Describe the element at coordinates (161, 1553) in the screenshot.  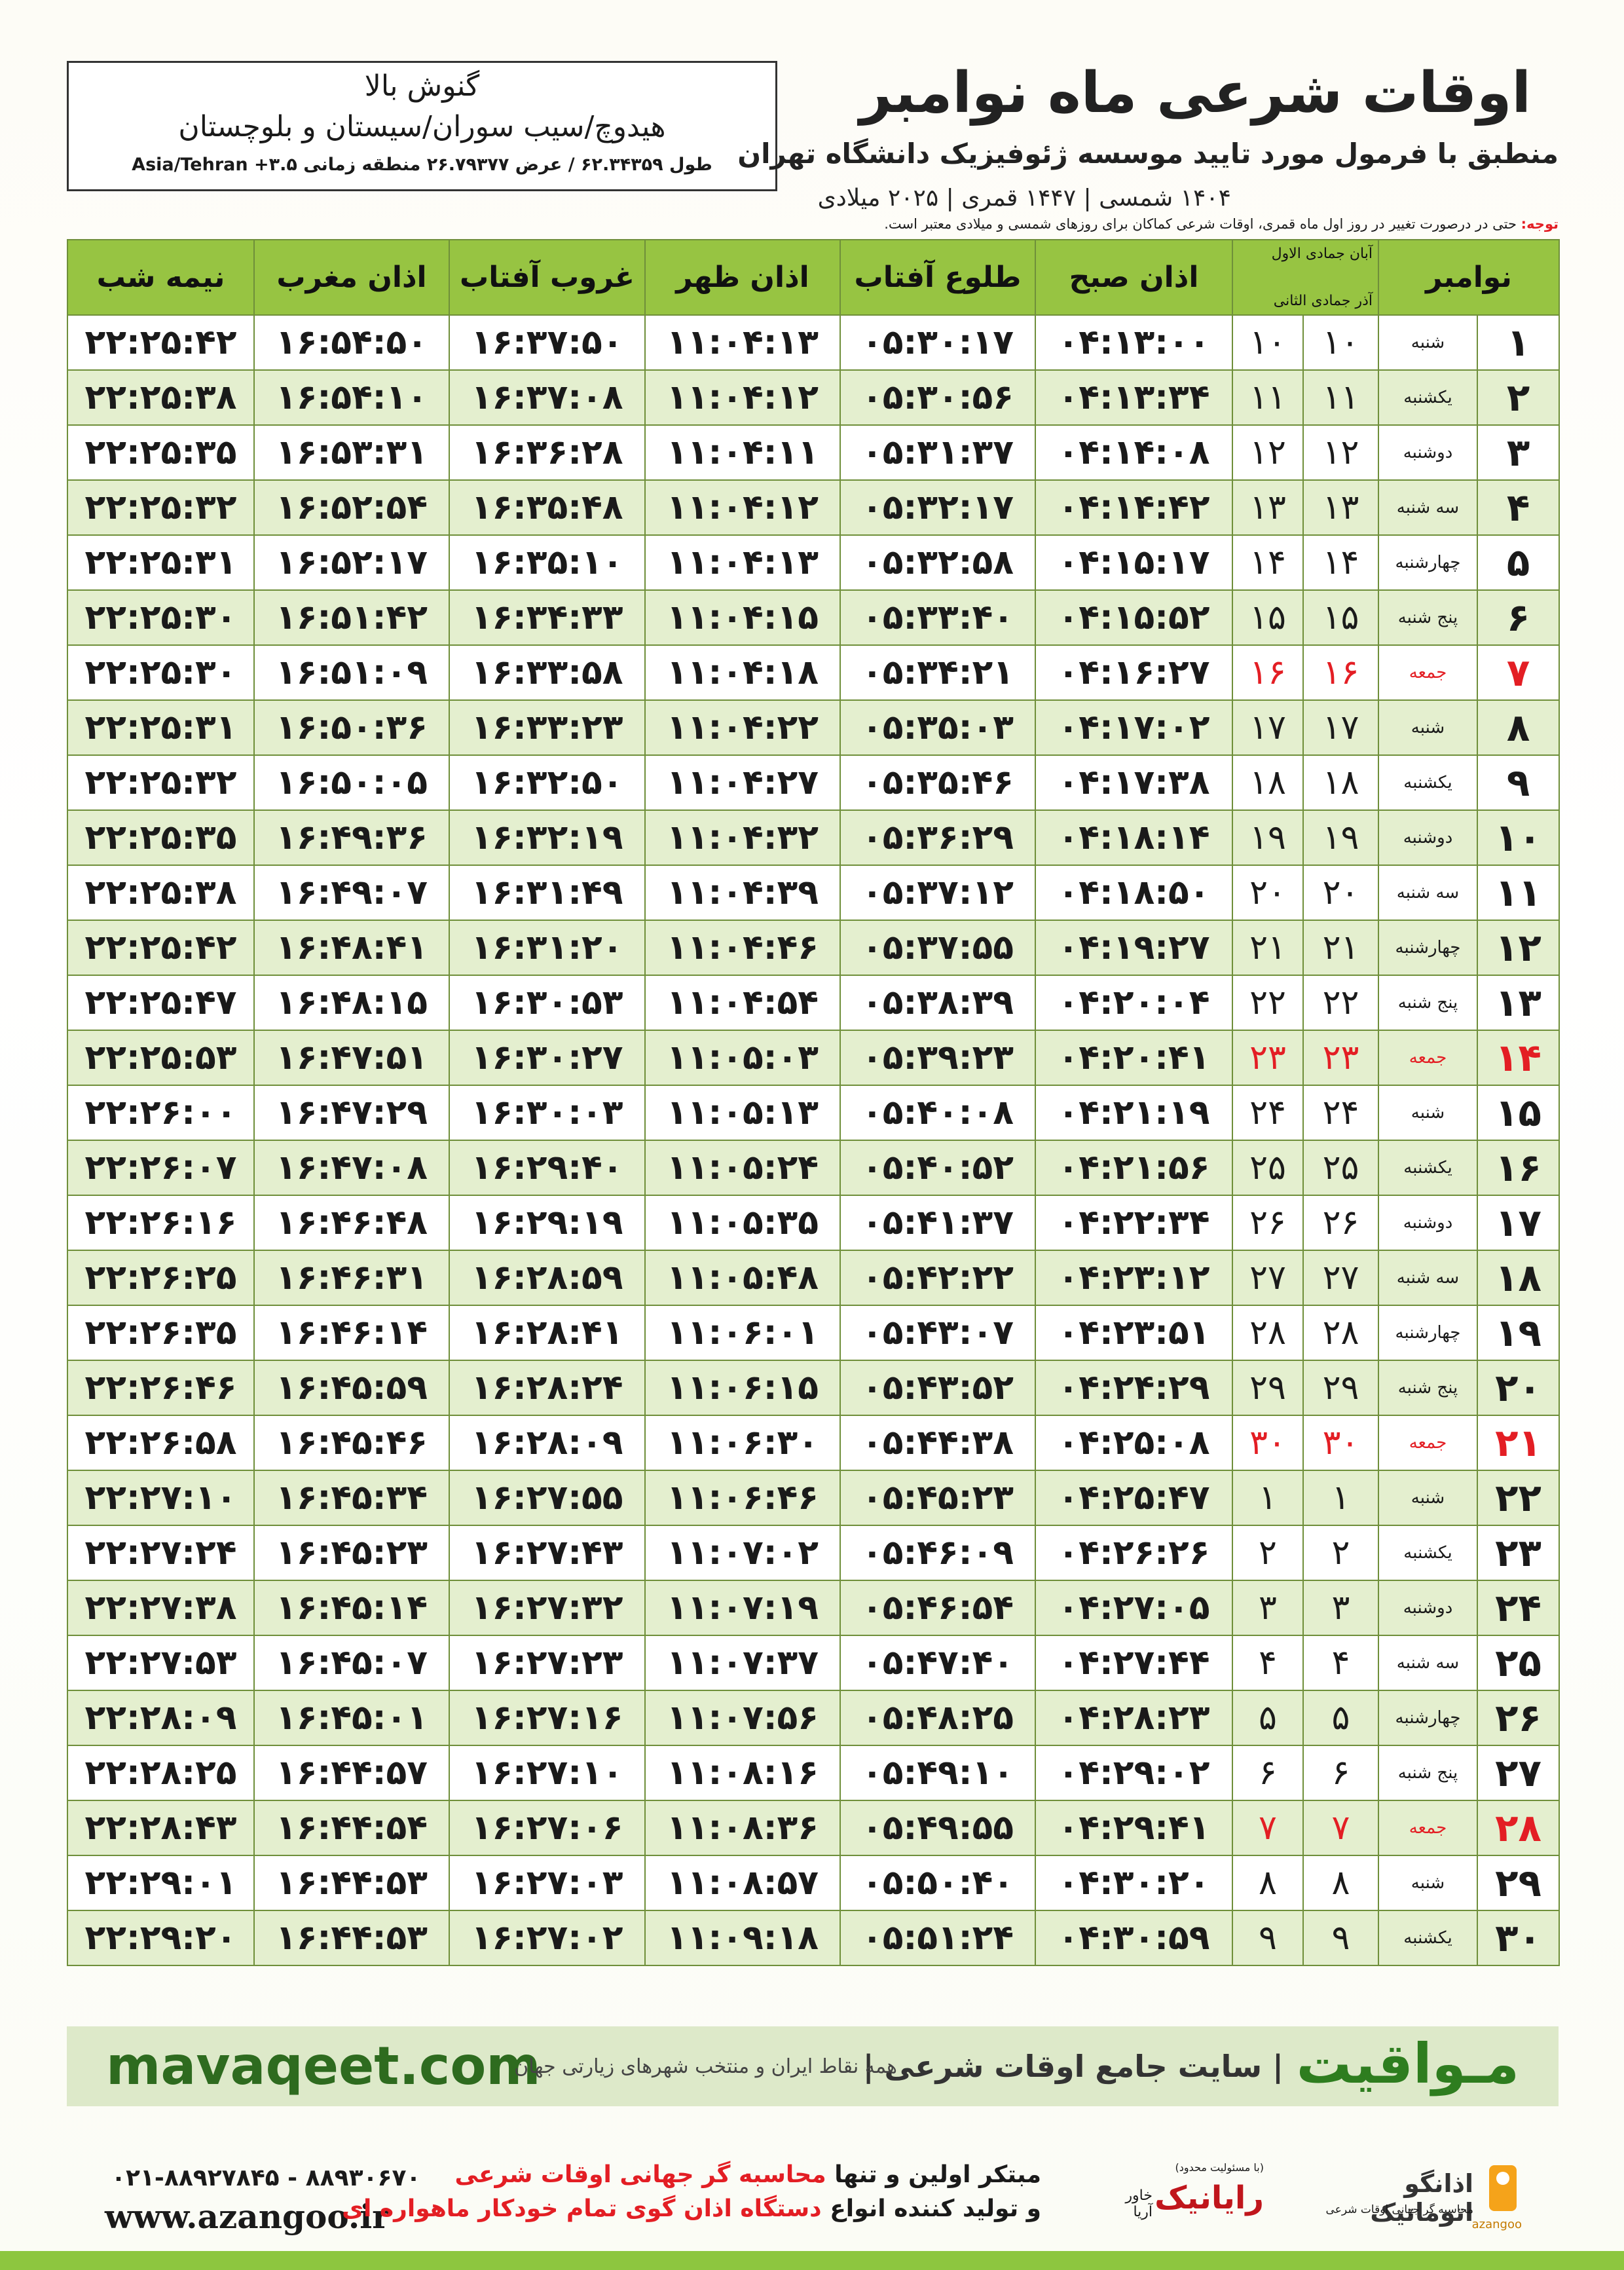
I see `time: ۲۲:۲۷:۲۴` at that location.